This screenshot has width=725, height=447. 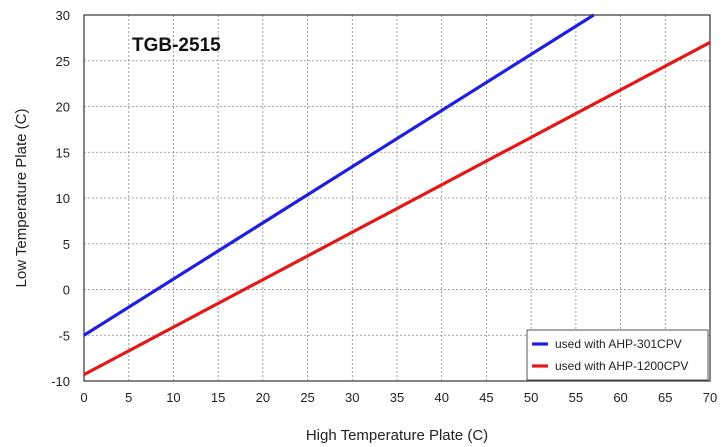 I want to click on x-tick-label: 20, so click(x=263, y=397).